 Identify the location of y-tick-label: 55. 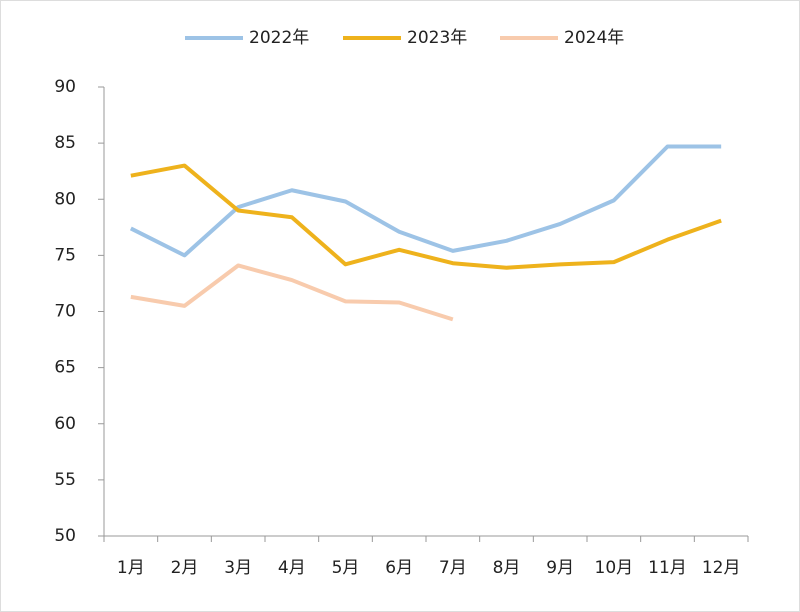
(65, 480).